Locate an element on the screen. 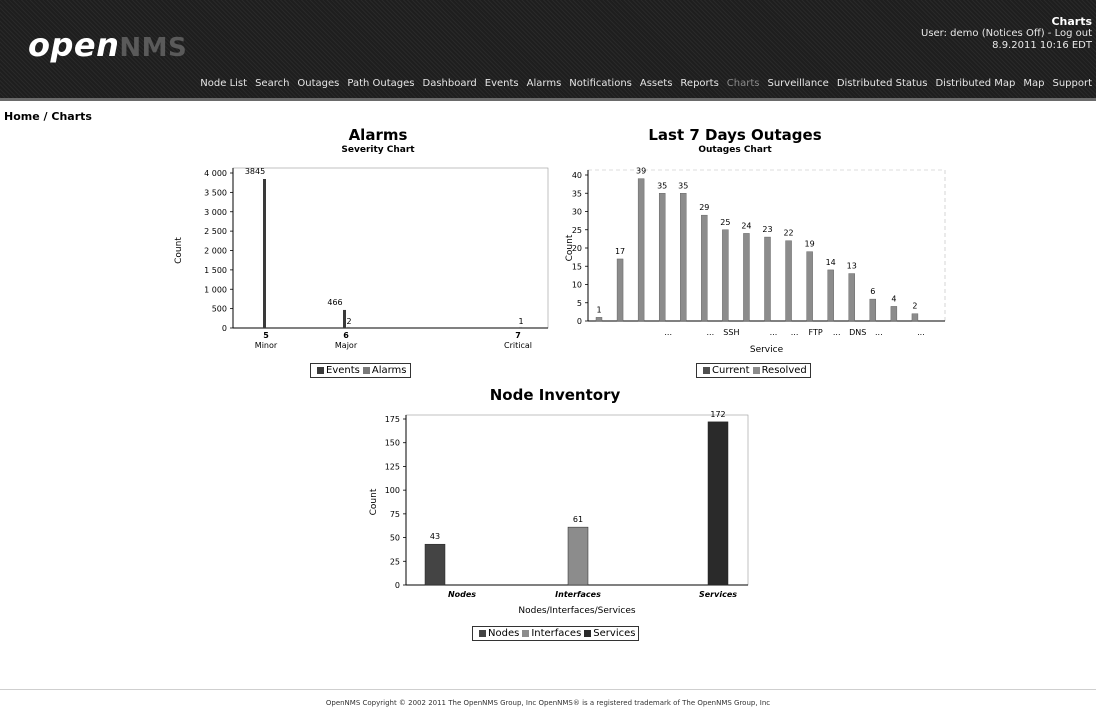 Image resolution: width=1096 pixels, height=711 pixels. outages-chart-title: Last 7 Days Outages is located at coordinates (735, 135).